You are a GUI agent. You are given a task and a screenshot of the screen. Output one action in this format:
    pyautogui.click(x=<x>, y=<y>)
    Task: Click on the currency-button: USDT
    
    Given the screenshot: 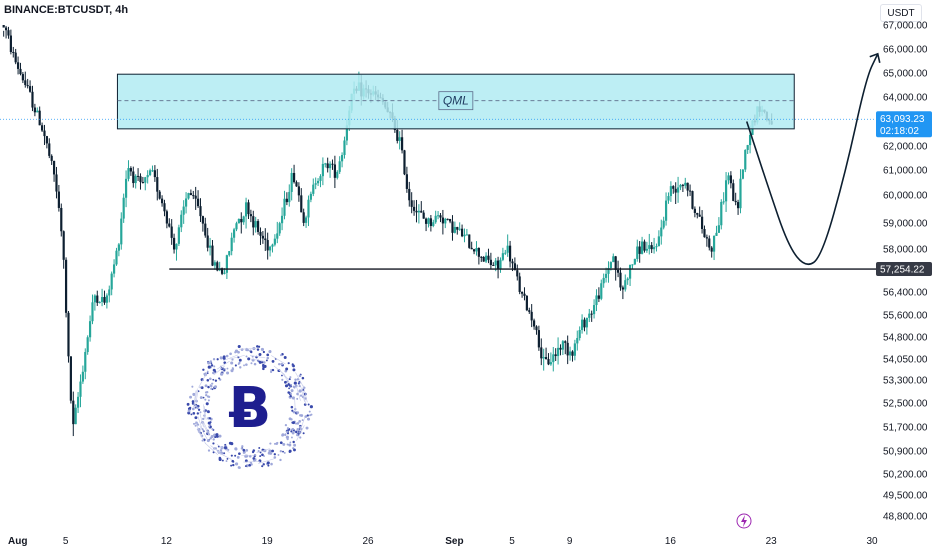 What is the action you would take?
    pyautogui.click(x=901, y=13)
    